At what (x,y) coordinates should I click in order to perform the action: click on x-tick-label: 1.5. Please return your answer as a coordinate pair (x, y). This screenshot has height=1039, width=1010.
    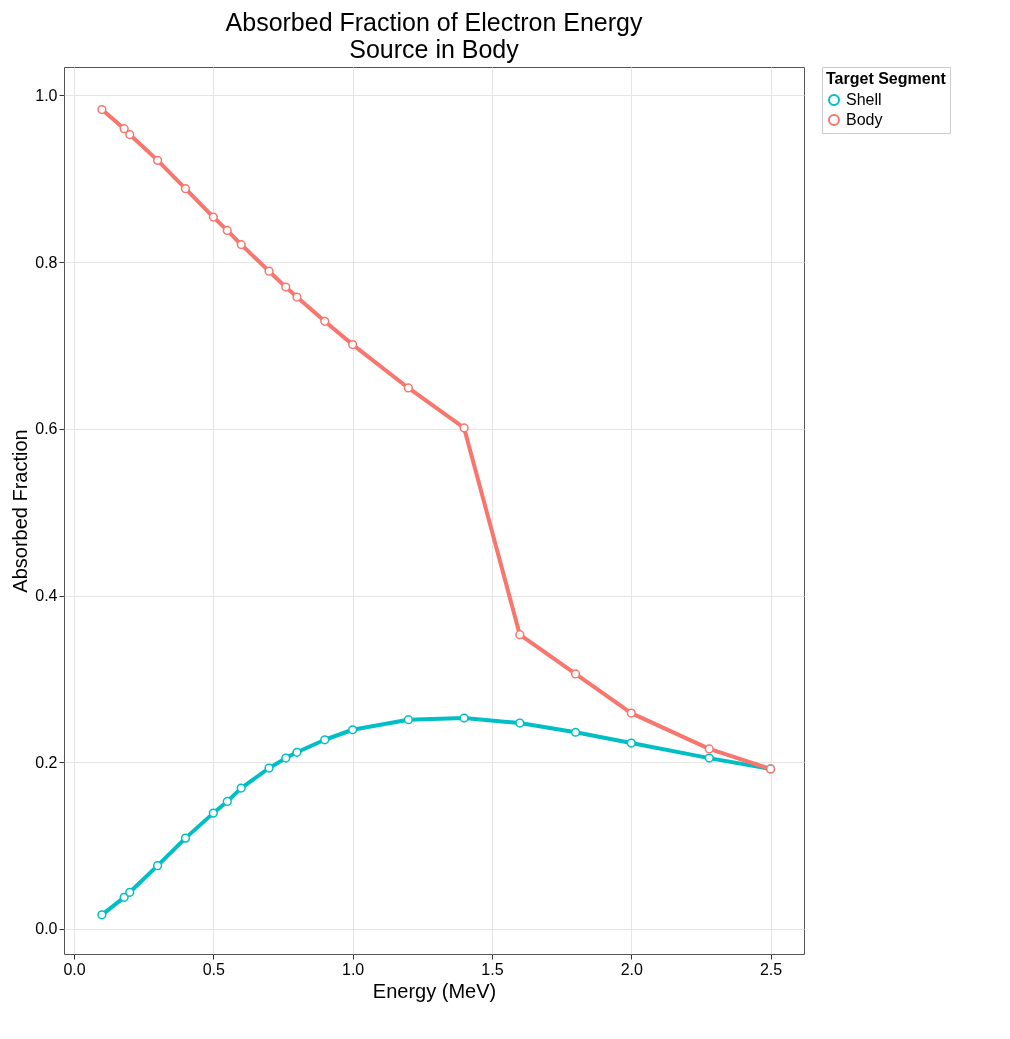
    Looking at the image, I should click on (492, 969).